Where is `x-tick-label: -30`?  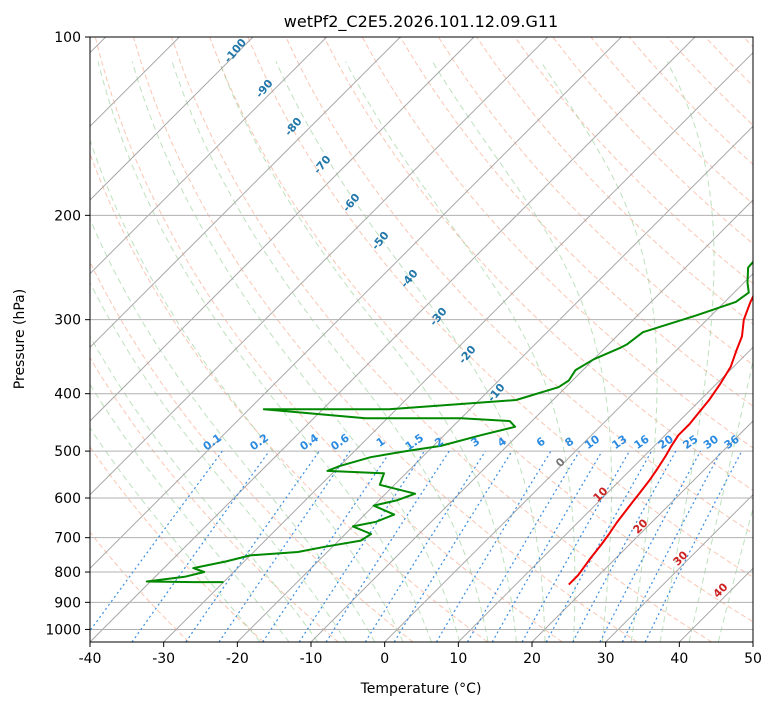
x-tick-label: -30 is located at coordinates (163, 659).